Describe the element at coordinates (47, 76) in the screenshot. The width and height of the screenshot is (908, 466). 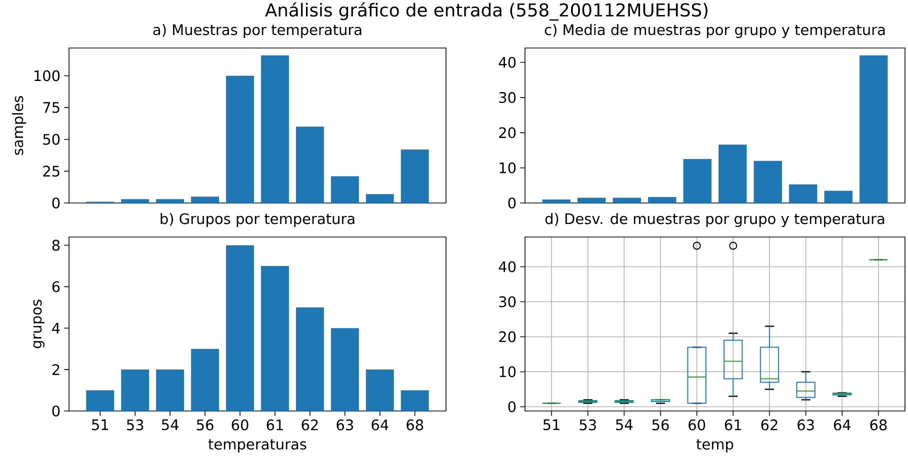
I see `y-tick-label: 100` at that location.